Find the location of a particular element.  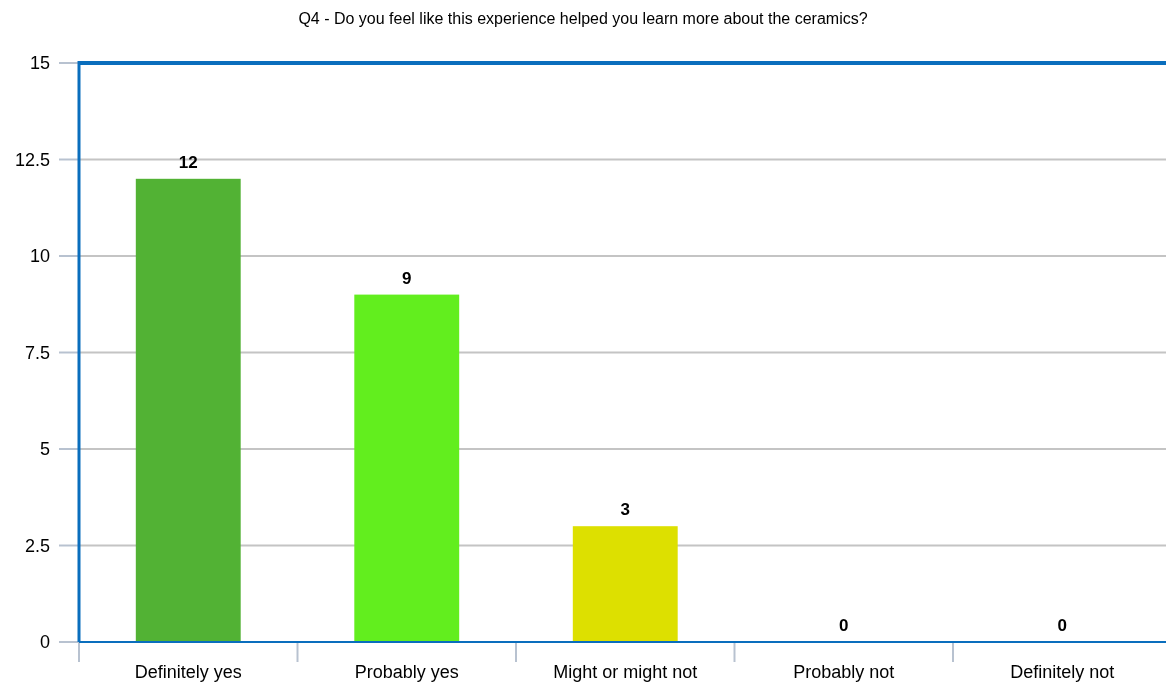

x-tick-label: Probably yes is located at coordinates (406, 672).